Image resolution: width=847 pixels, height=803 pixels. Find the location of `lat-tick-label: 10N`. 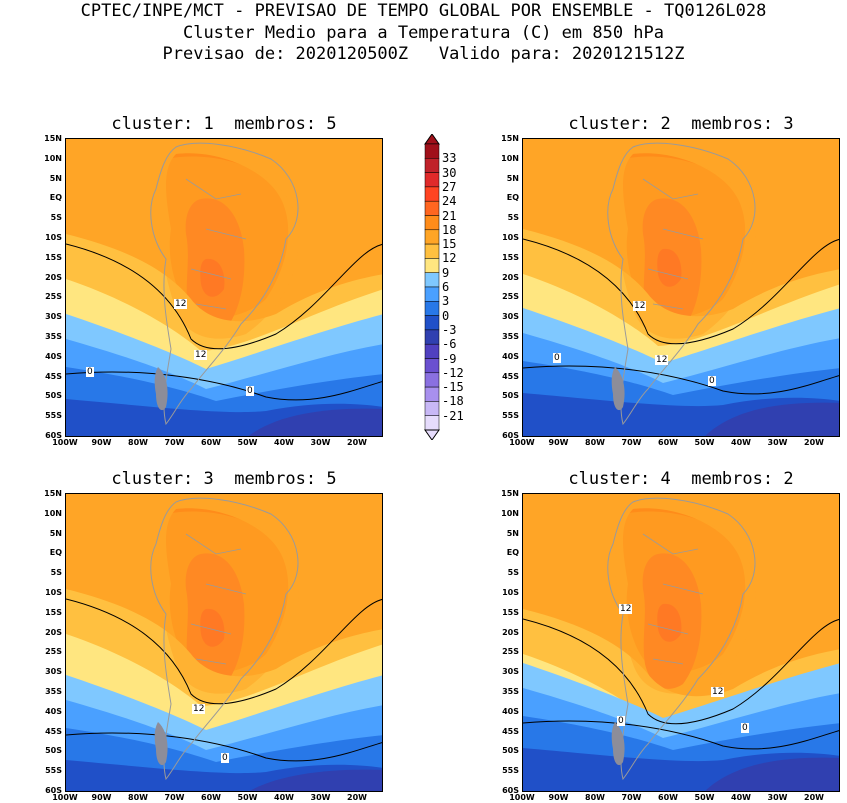

lat-tick-label: 10N is located at coordinates (53, 158).